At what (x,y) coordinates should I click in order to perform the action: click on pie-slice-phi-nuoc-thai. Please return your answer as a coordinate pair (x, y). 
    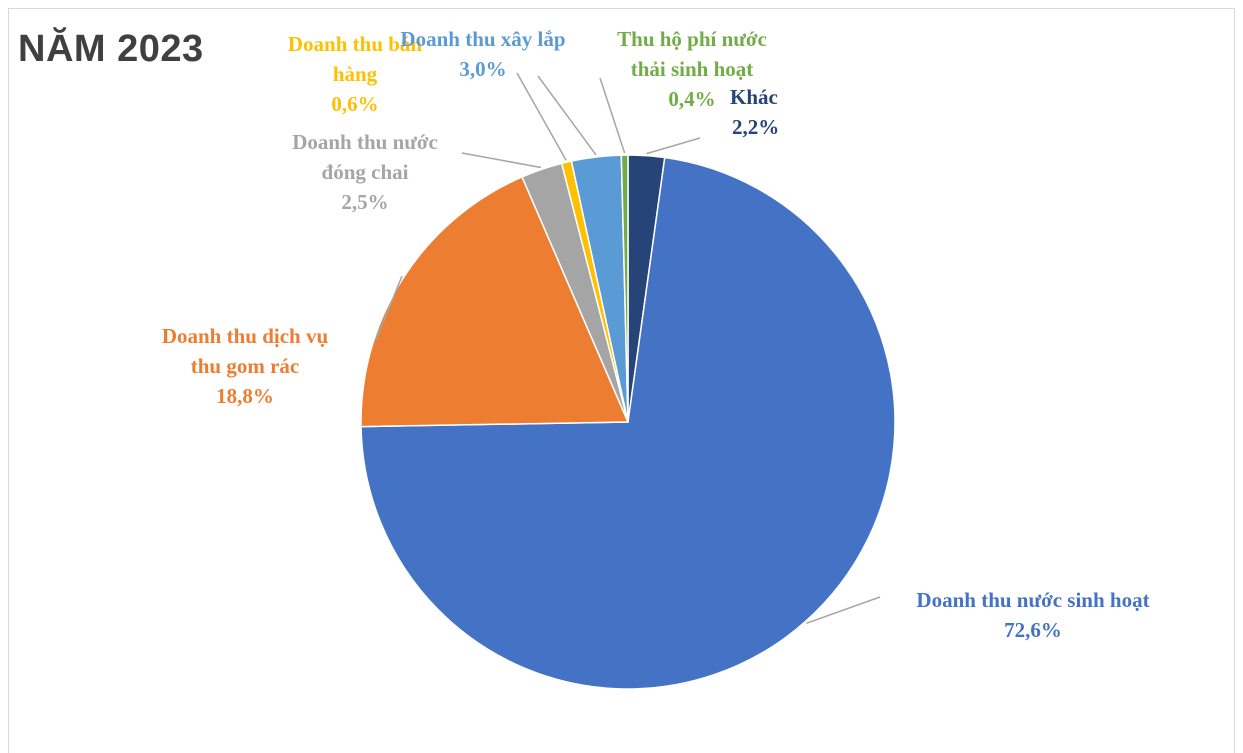
    Looking at the image, I should click on (624, 288).